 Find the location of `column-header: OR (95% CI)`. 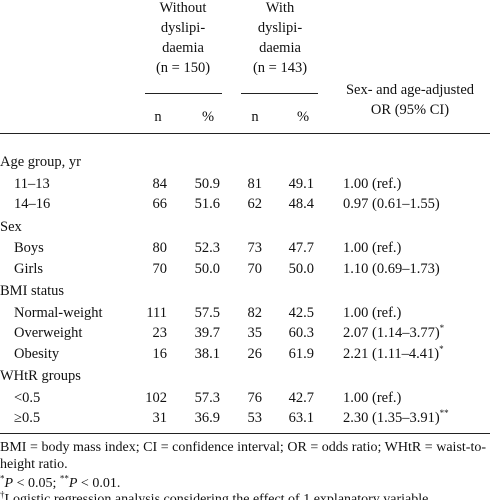

column-header: OR (95% CI) is located at coordinates (410, 110).